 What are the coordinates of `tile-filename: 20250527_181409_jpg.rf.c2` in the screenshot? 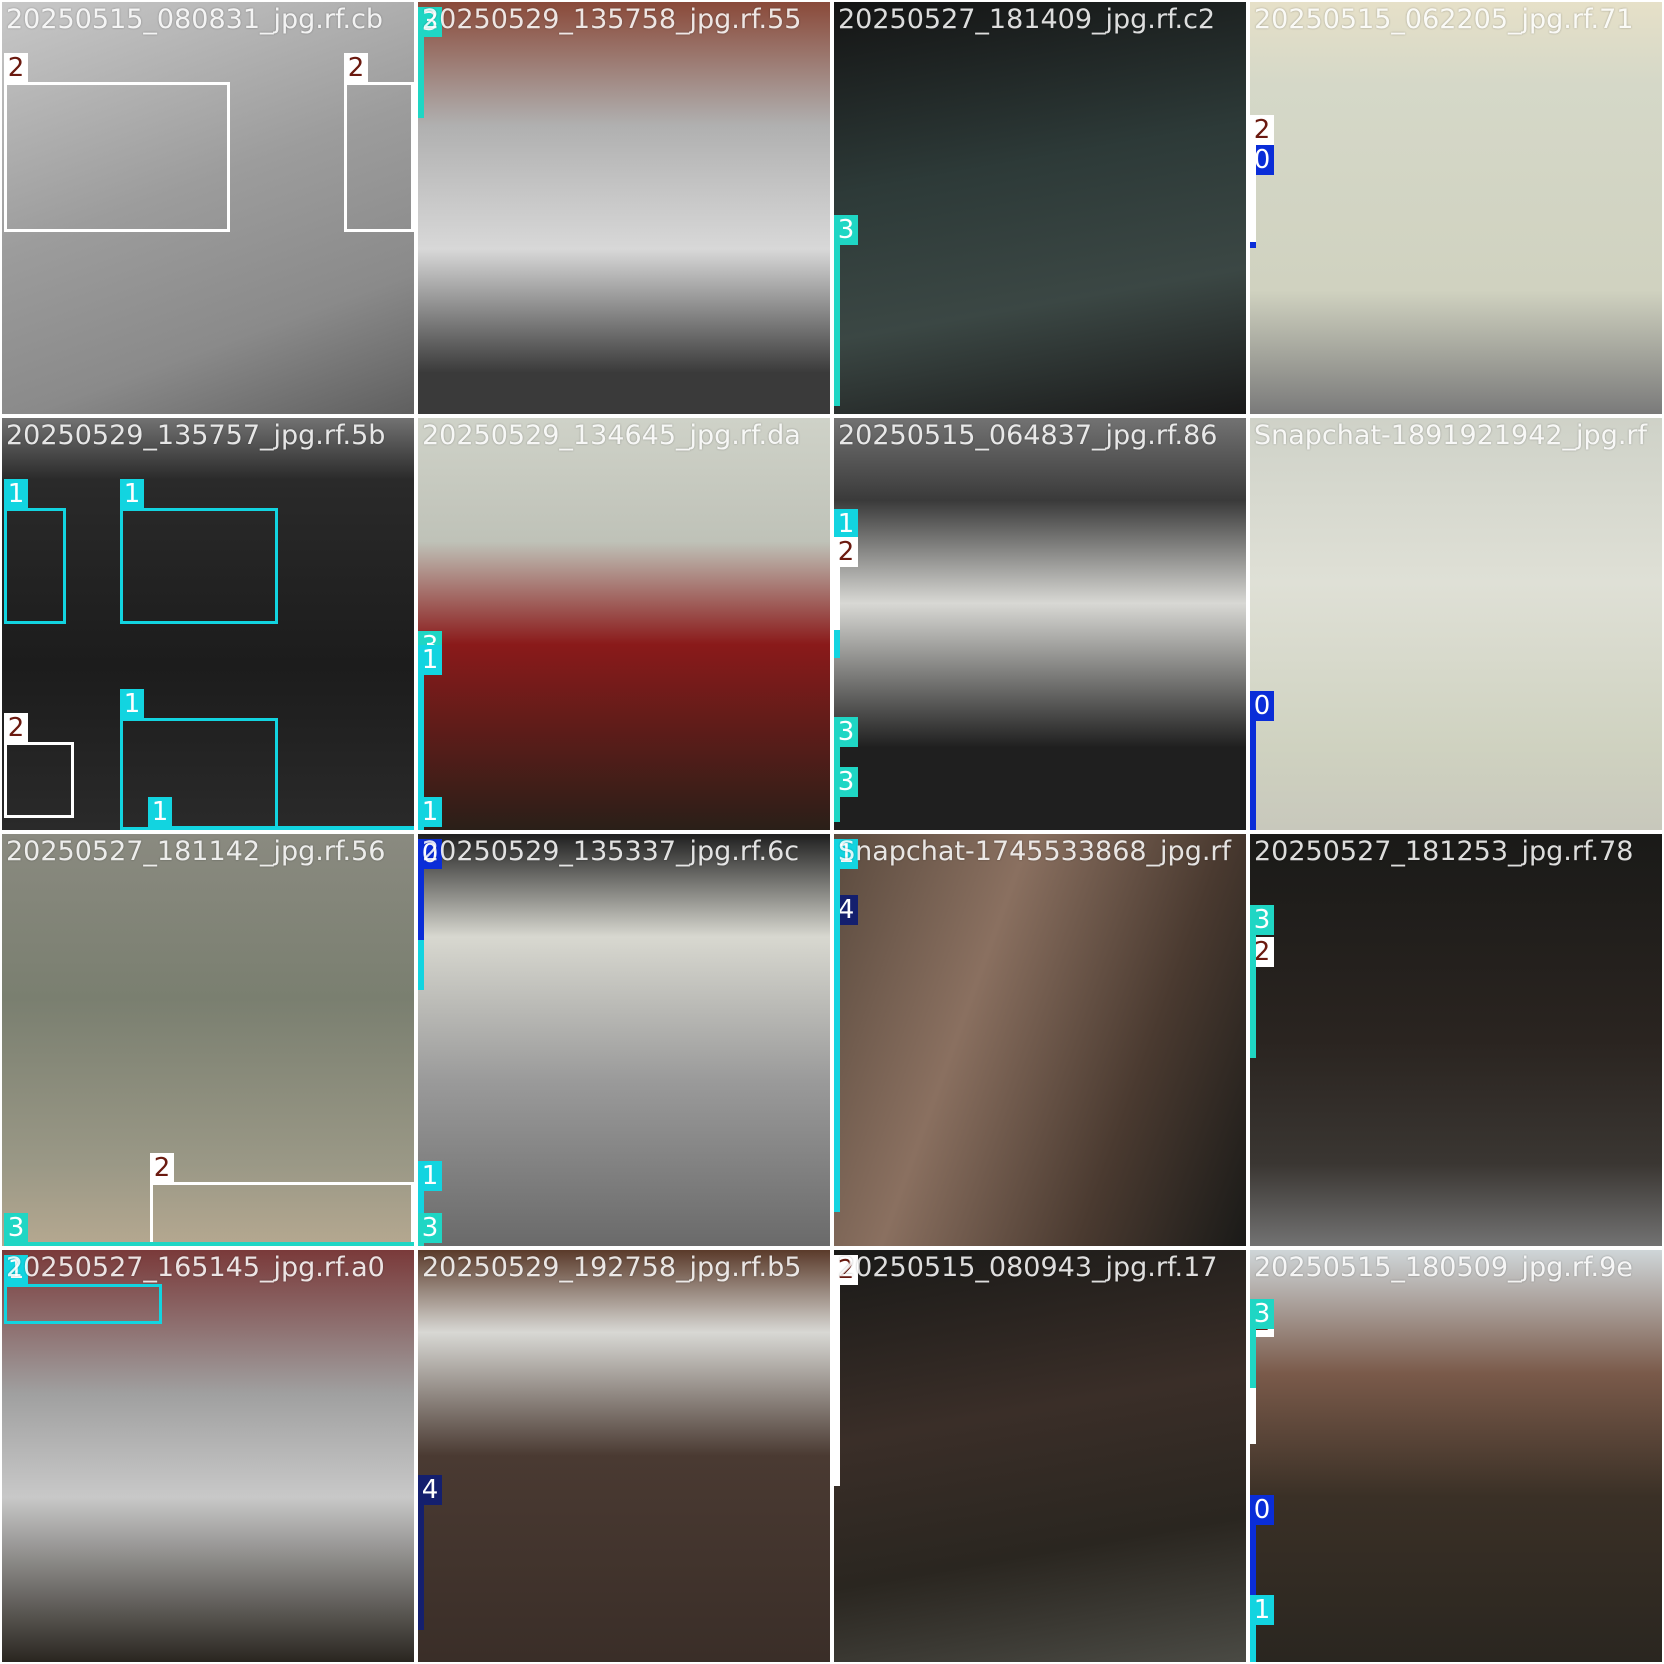 It's located at (1027, 19).